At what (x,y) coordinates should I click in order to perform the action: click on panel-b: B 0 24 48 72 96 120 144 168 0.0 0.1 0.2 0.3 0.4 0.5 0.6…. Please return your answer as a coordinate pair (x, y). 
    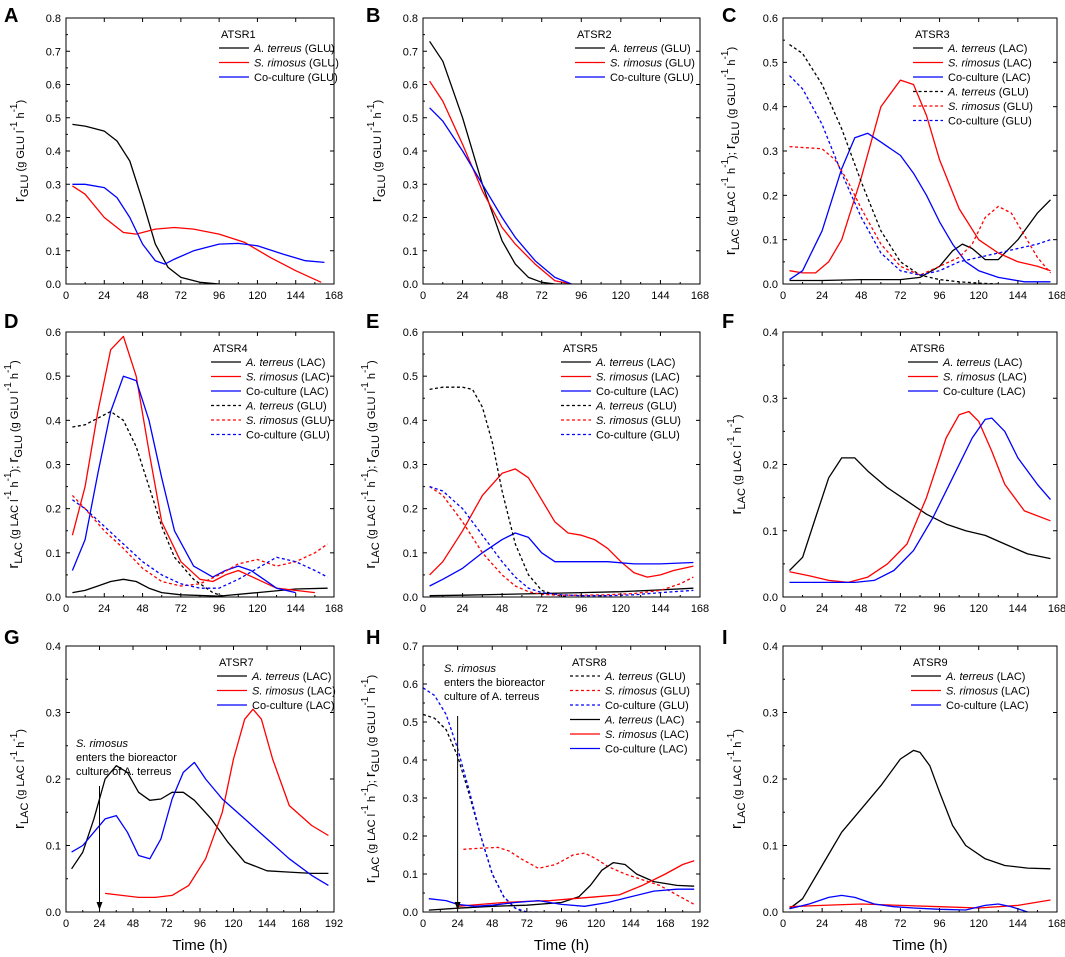
    Looking at the image, I should click on (537, 153).